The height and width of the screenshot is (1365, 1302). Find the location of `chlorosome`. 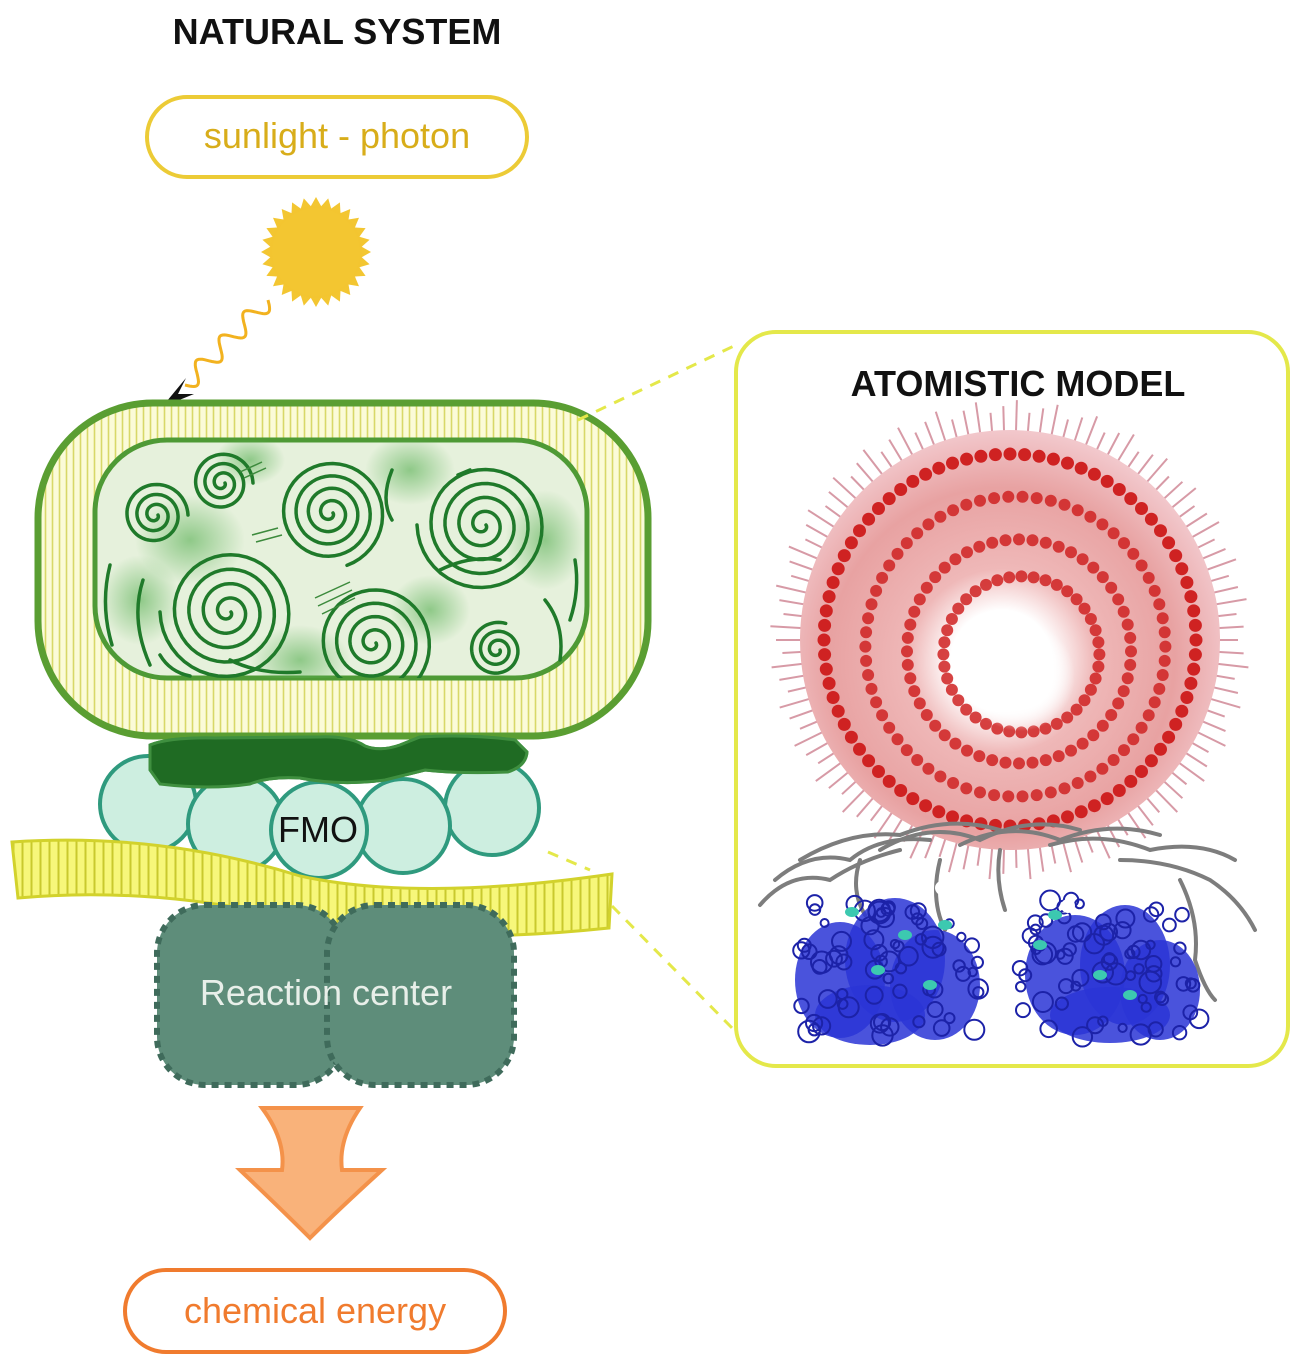

chlorosome is located at coordinates (343, 569).